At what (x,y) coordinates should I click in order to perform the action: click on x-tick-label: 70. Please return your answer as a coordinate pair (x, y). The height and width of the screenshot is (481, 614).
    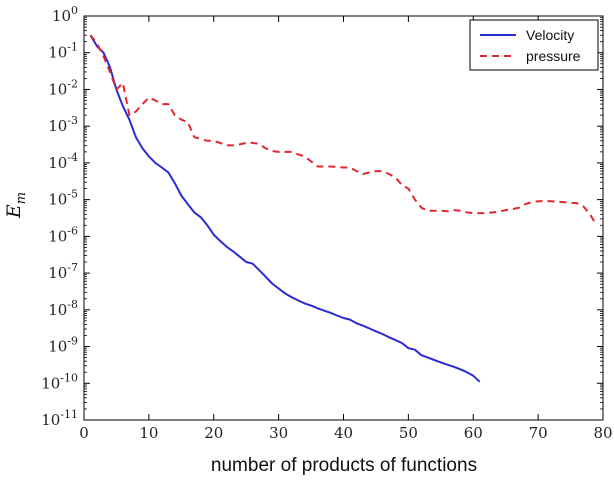
    Looking at the image, I should click on (538, 433).